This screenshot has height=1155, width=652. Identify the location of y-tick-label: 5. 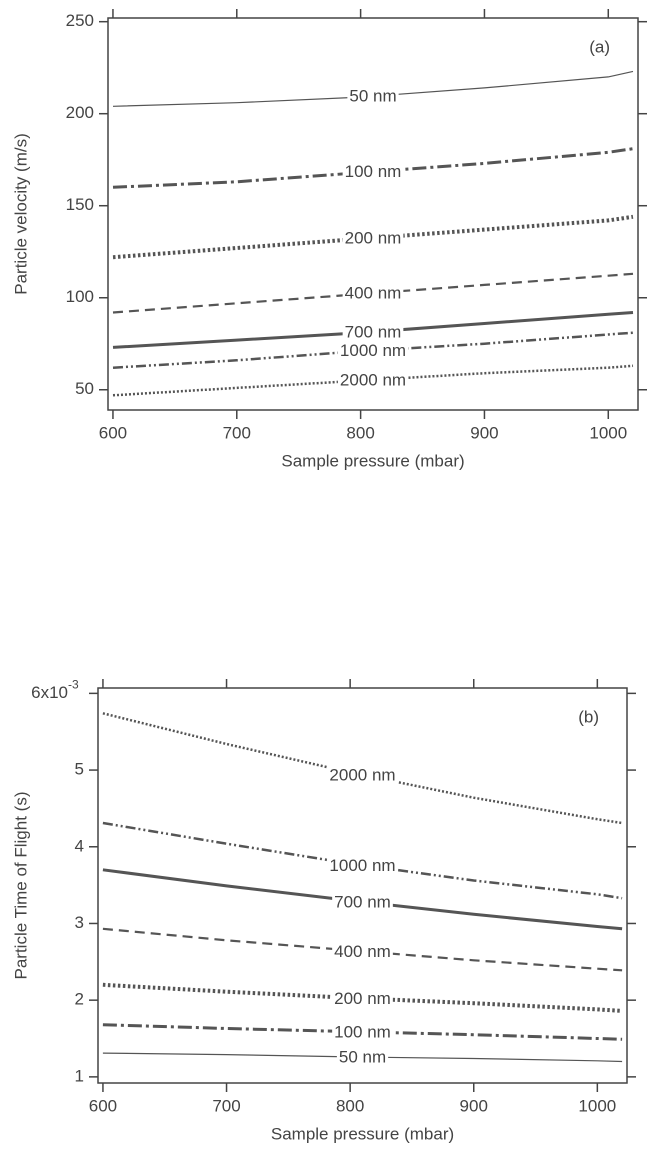
(79, 769).